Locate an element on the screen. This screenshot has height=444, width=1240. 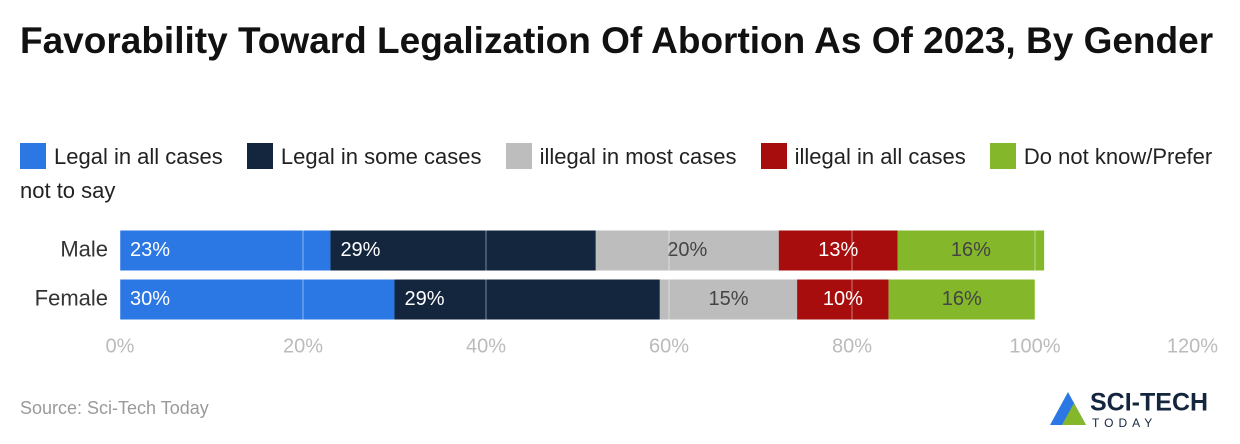
logo-name: SCI-TECH is located at coordinates (1149, 403).